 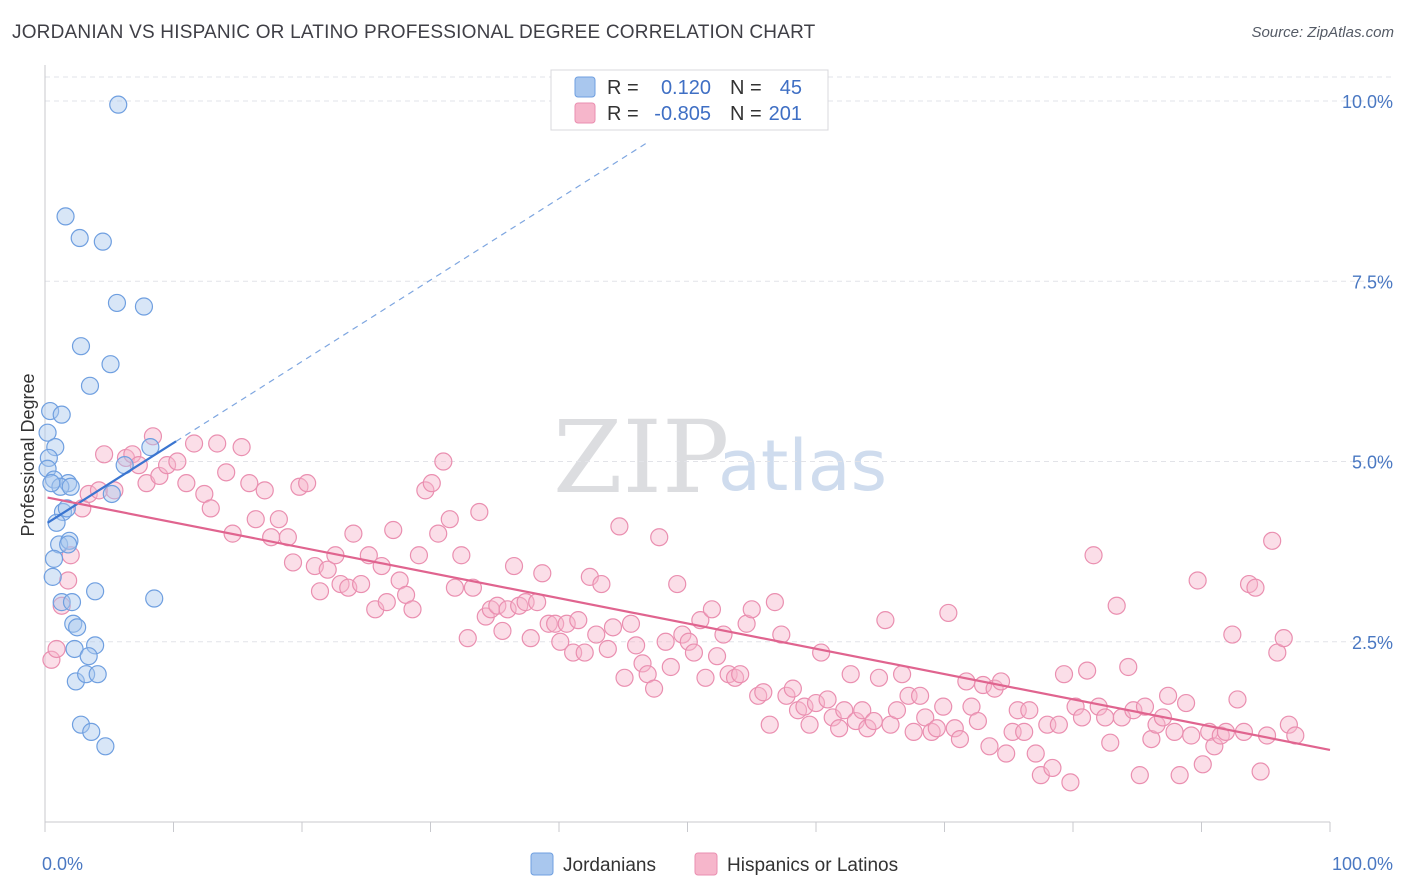 What do you see at coordinates (802, 466) in the screenshot?
I see `watermark-atlas: atlas` at bounding box center [802, 466].